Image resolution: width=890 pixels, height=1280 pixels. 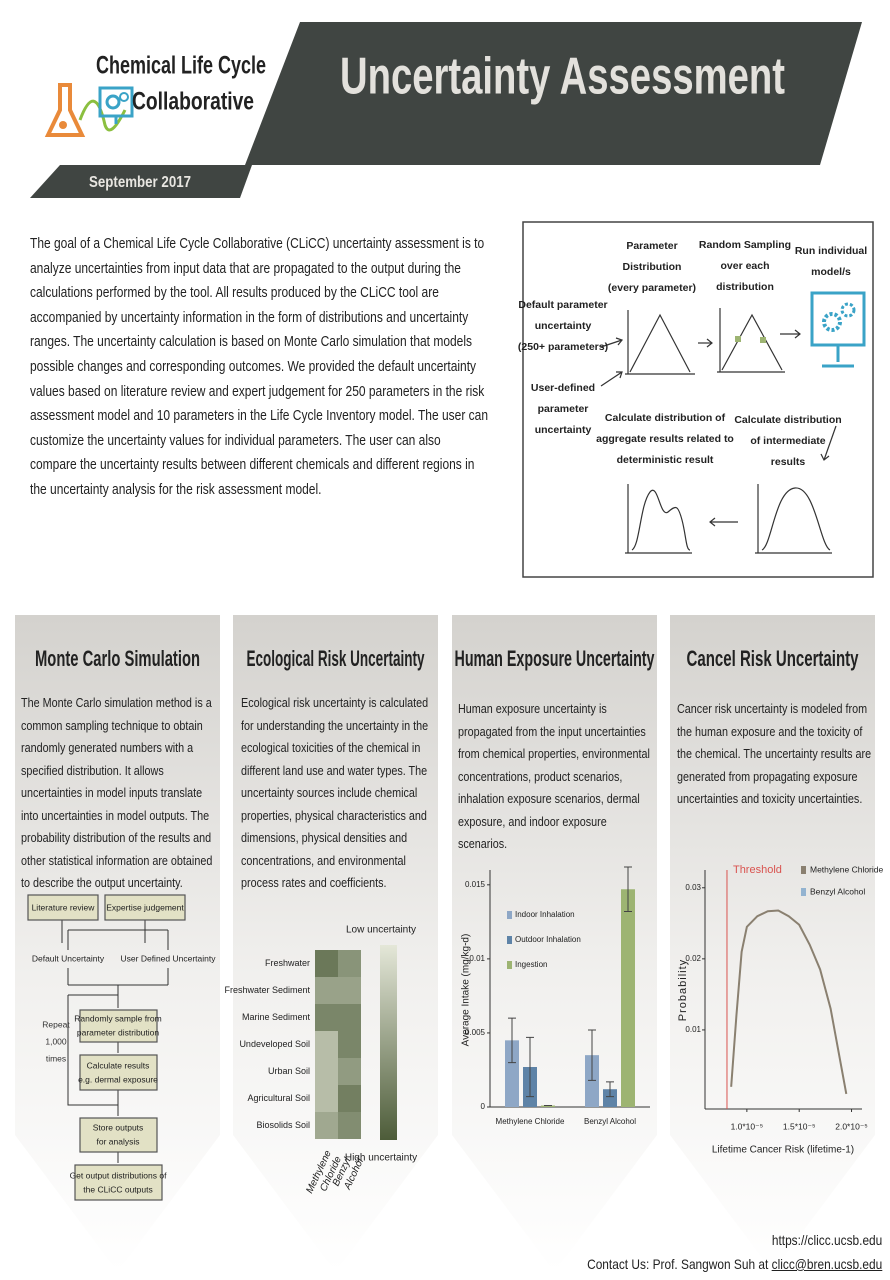 I want to click on process-box, so click(x=698, y=399).